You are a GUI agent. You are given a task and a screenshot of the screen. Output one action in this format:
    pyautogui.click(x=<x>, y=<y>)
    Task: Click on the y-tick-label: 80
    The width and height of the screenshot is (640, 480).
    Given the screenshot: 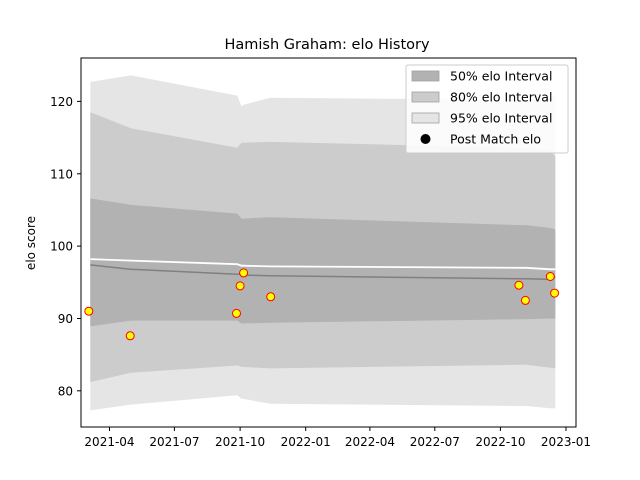 What is the action you would take?
    pyautogui.click(x=65, y=391)
    